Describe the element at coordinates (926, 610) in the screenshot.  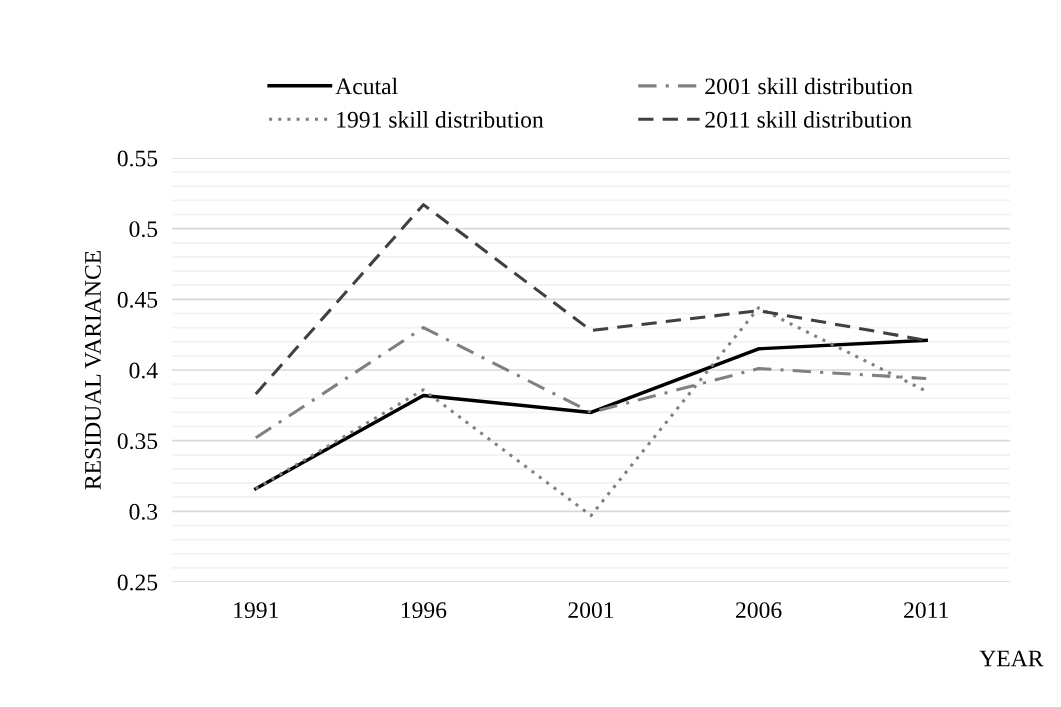
I see `x-tick-label: 2011` at that location.